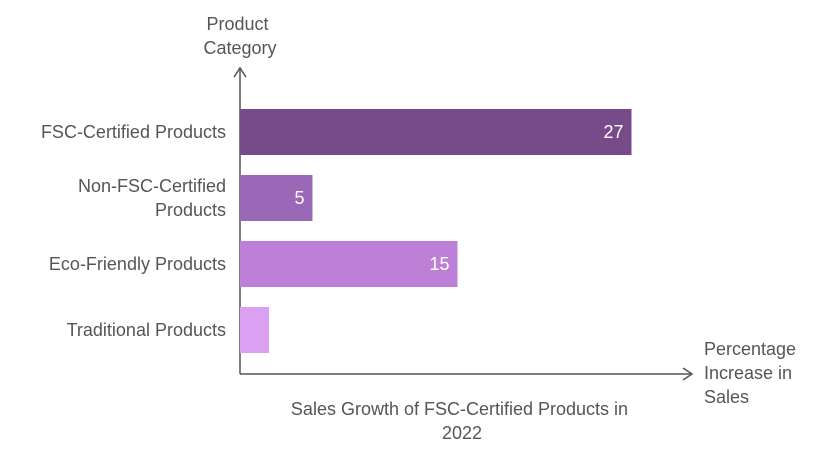 The width and height of the screenshot is (834, 456). I want to click on chart-title-line-2: 2022, so click(462, 433).